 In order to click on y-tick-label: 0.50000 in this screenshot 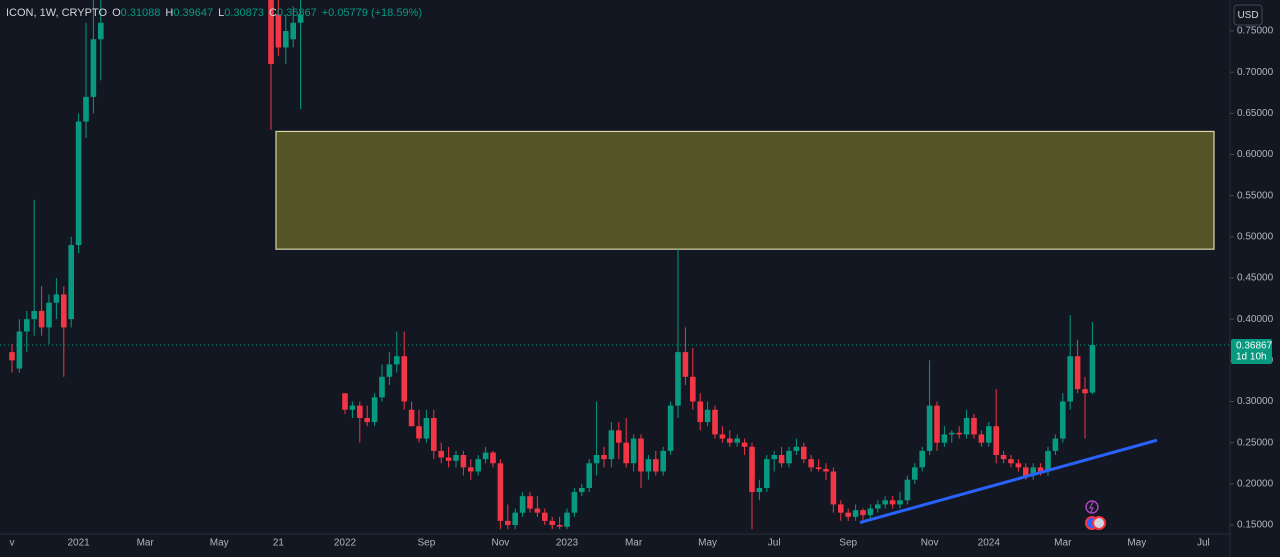, I will do `click(1255, 236)`.